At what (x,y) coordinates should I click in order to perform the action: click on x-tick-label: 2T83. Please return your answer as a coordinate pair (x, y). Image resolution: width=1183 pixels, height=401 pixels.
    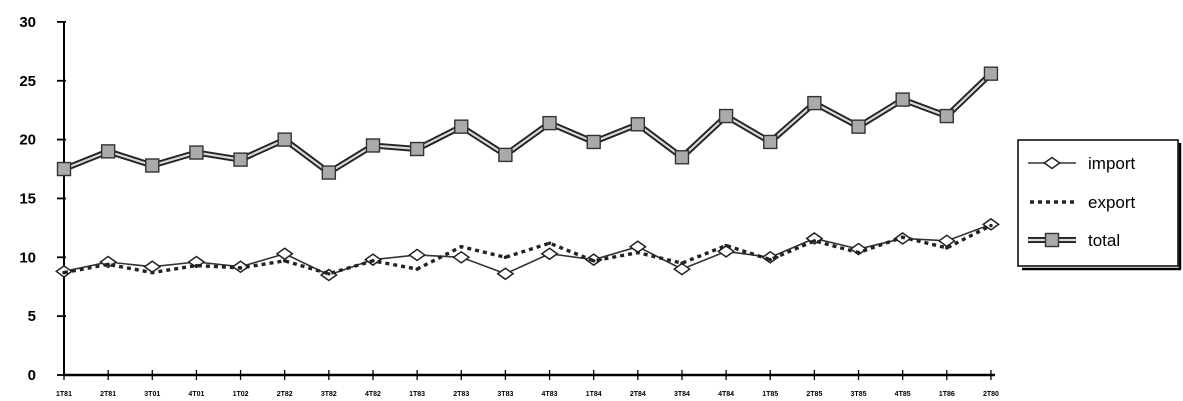
    Looking at the image, I should click on (461, 394).